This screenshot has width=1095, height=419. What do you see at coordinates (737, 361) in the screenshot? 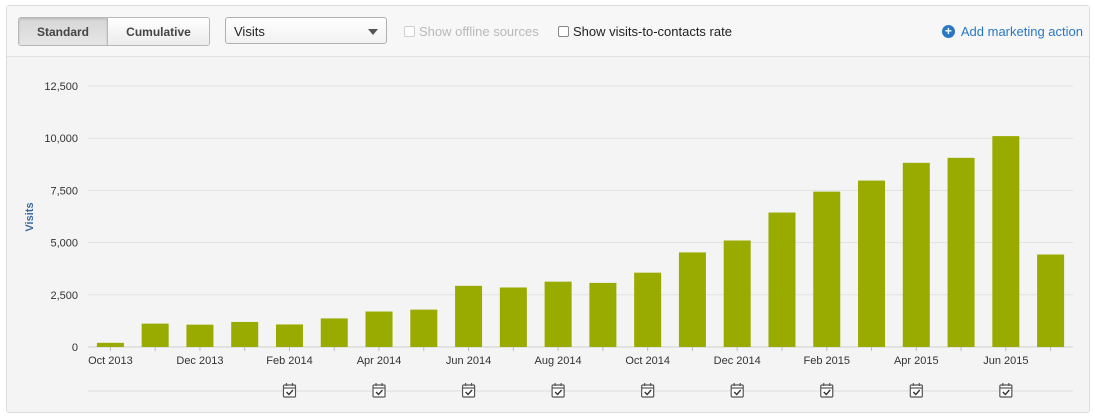
I see `x-tick-label: Dec 2014` at bounding box center [737, 361].